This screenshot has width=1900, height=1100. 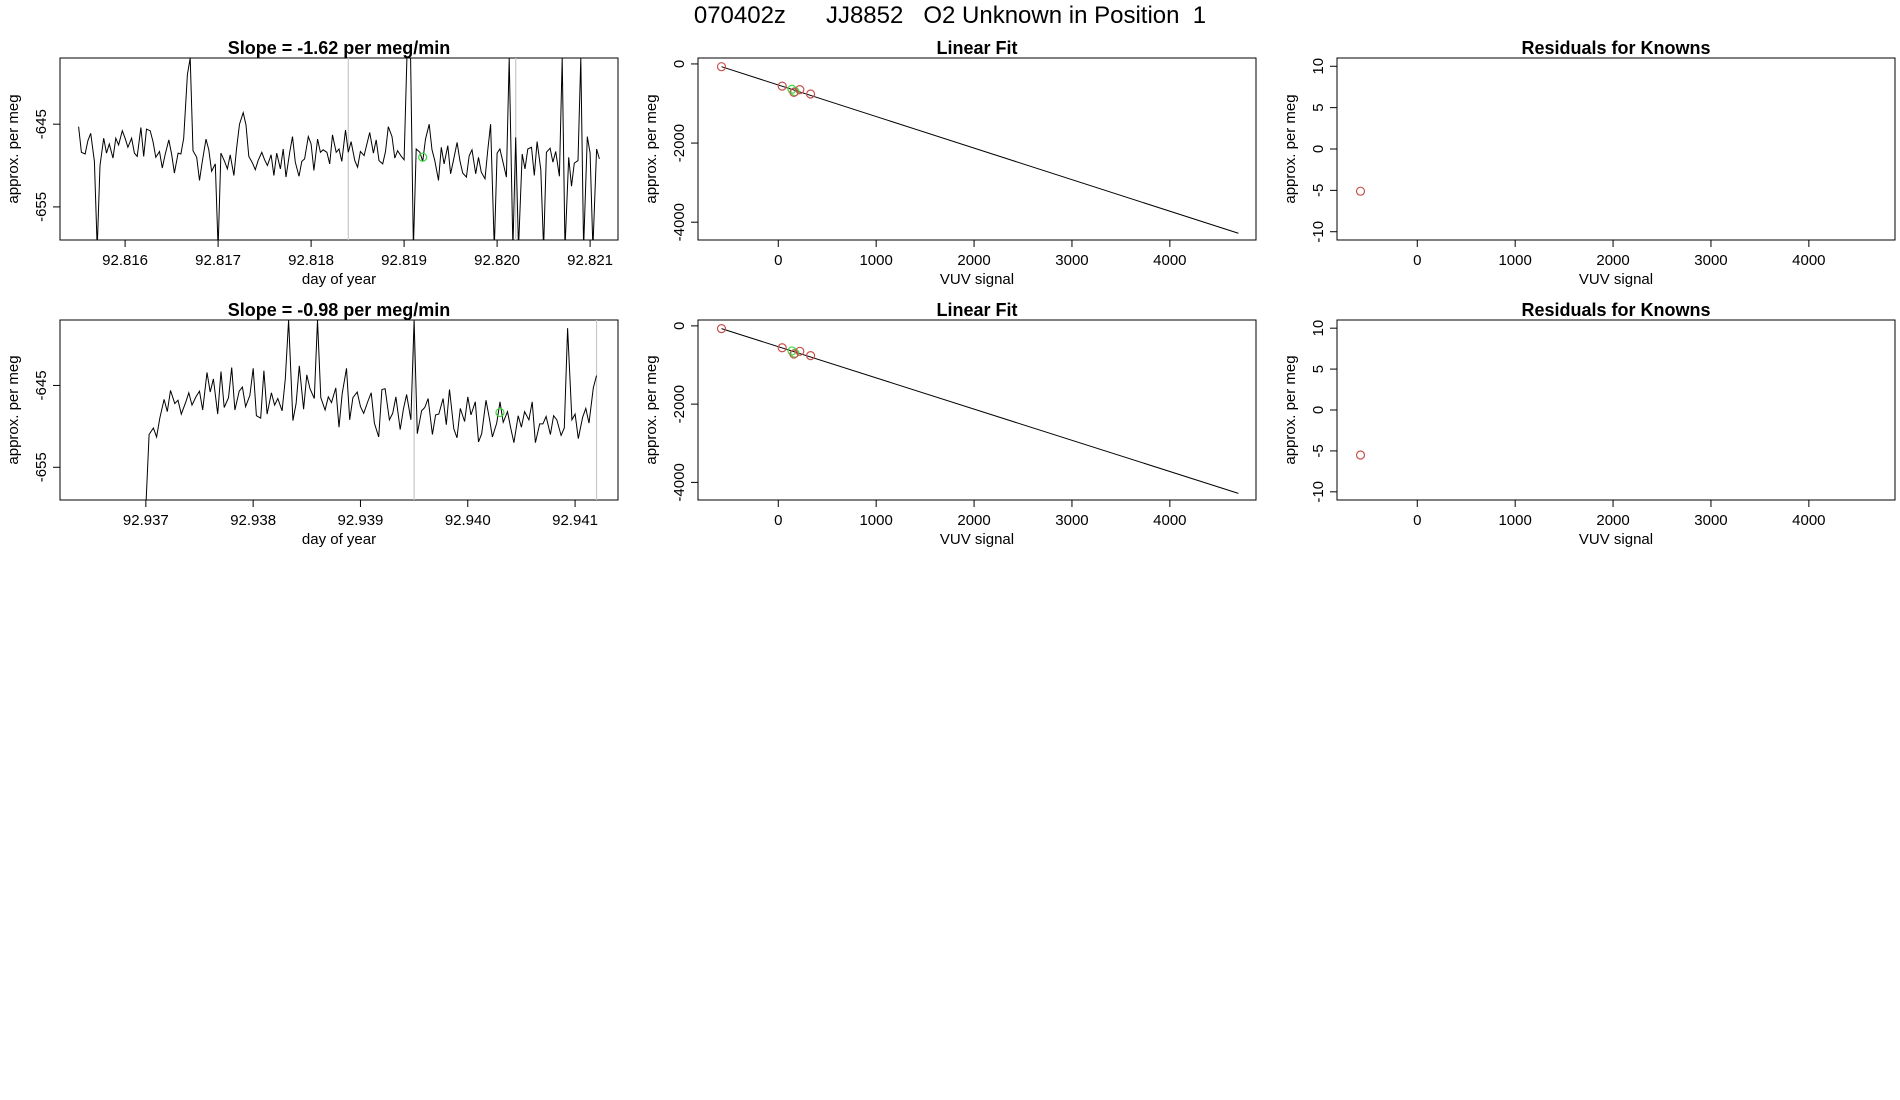 What do you see at coordinates (41, 207) in the screenshot?
I see `timeseries-1-ytick-label: -655` at bounding box center [41, 207].